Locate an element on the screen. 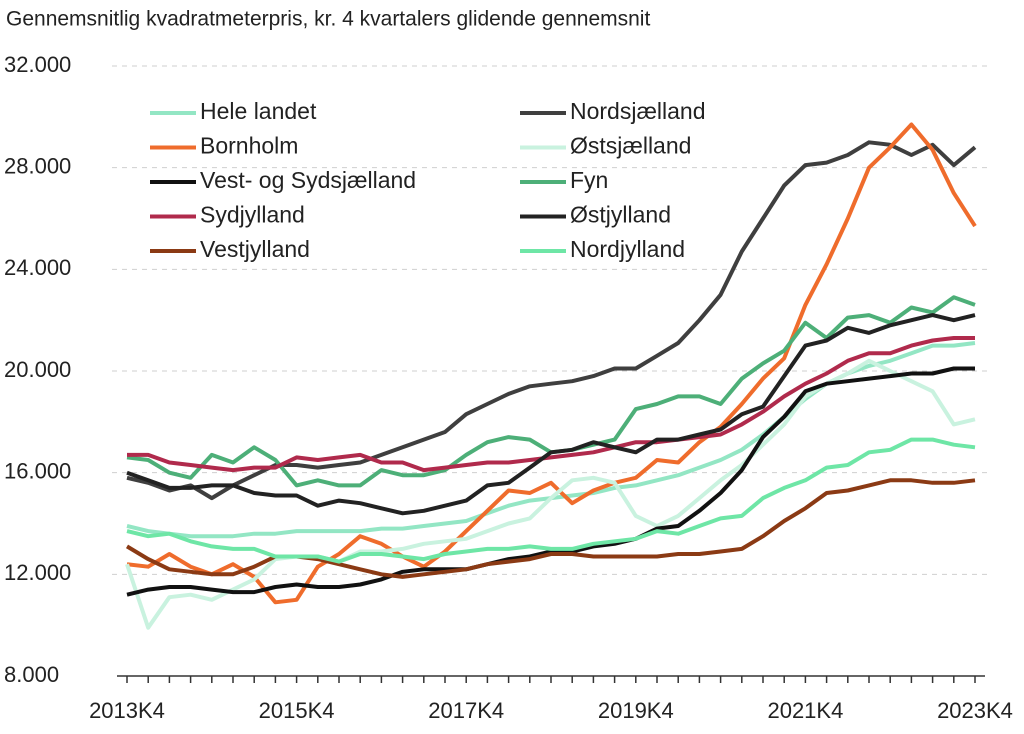  legend-label: Nordjylland is located at coordinates (627, 249).